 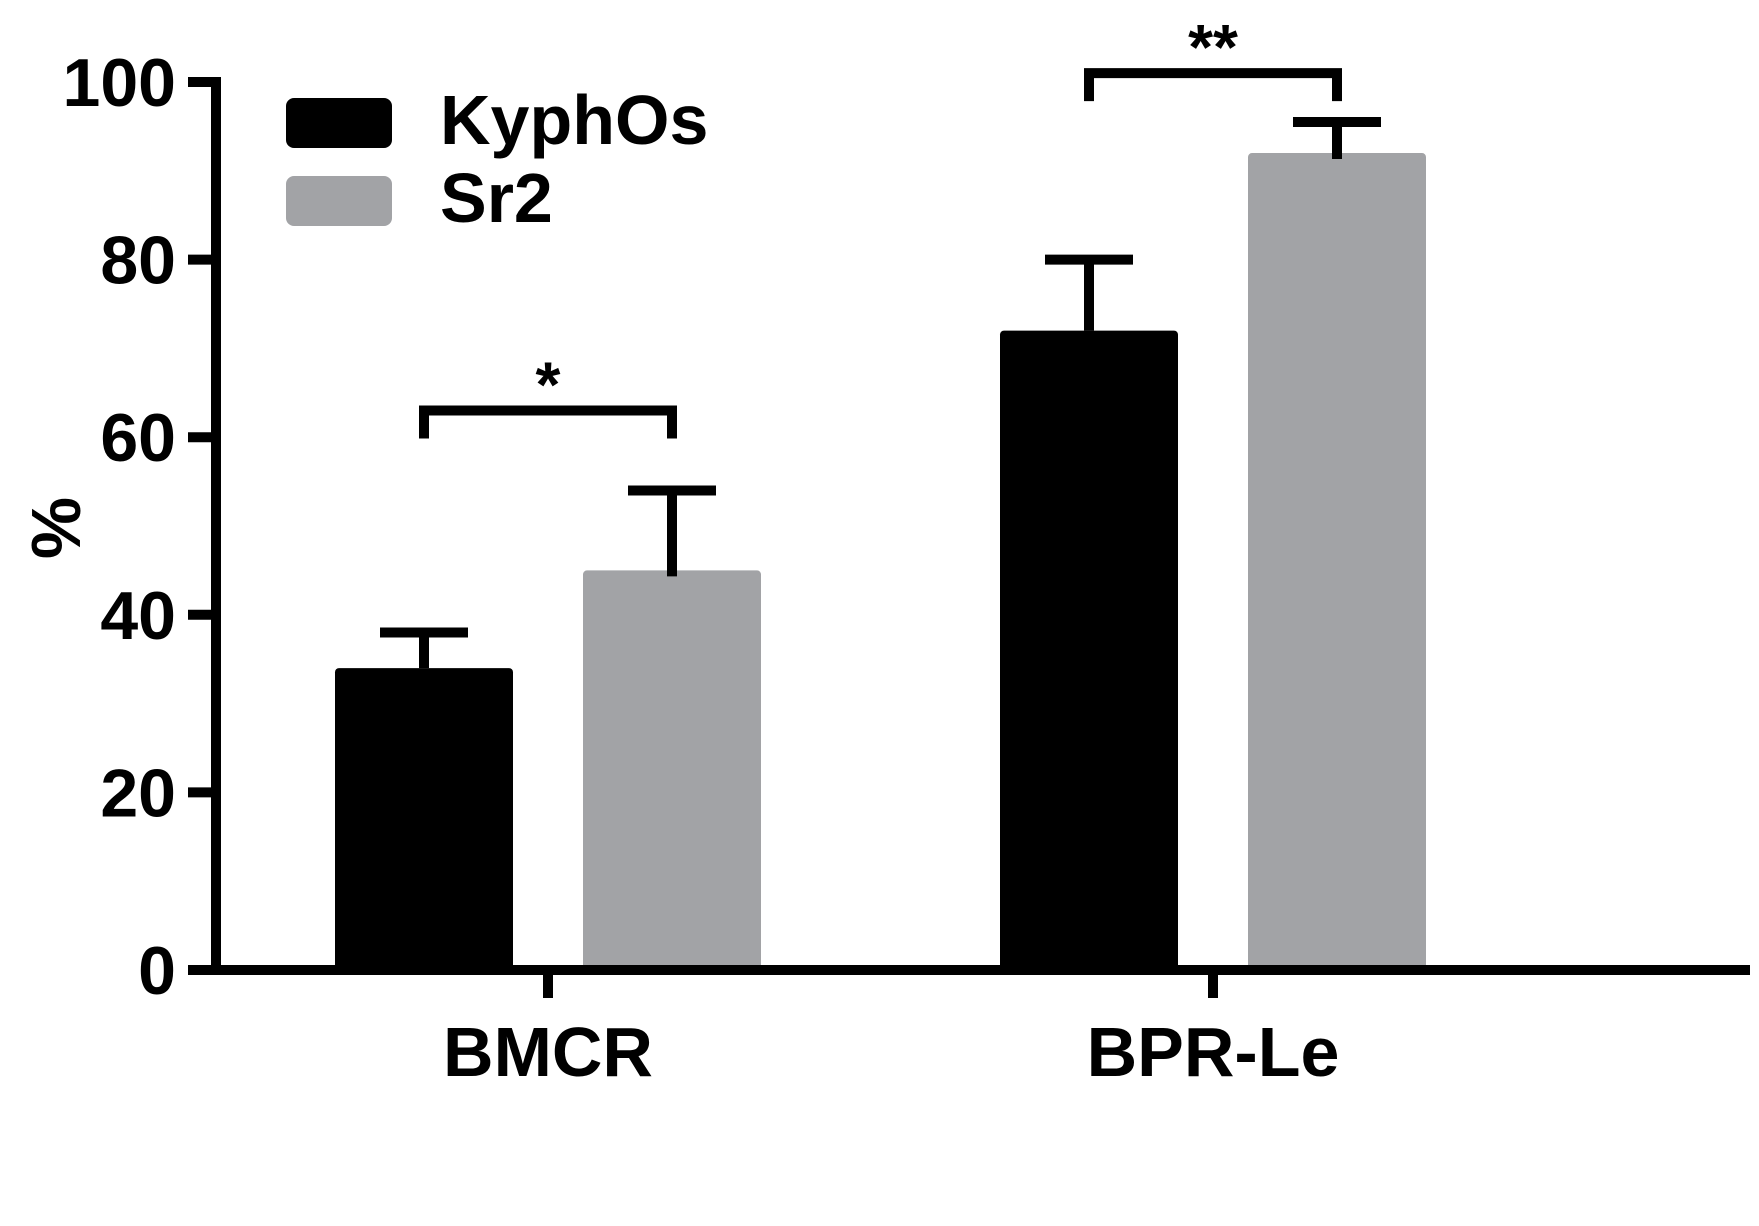 I want to click on bar-sr2-bmcr, so click(x=672, y=770).